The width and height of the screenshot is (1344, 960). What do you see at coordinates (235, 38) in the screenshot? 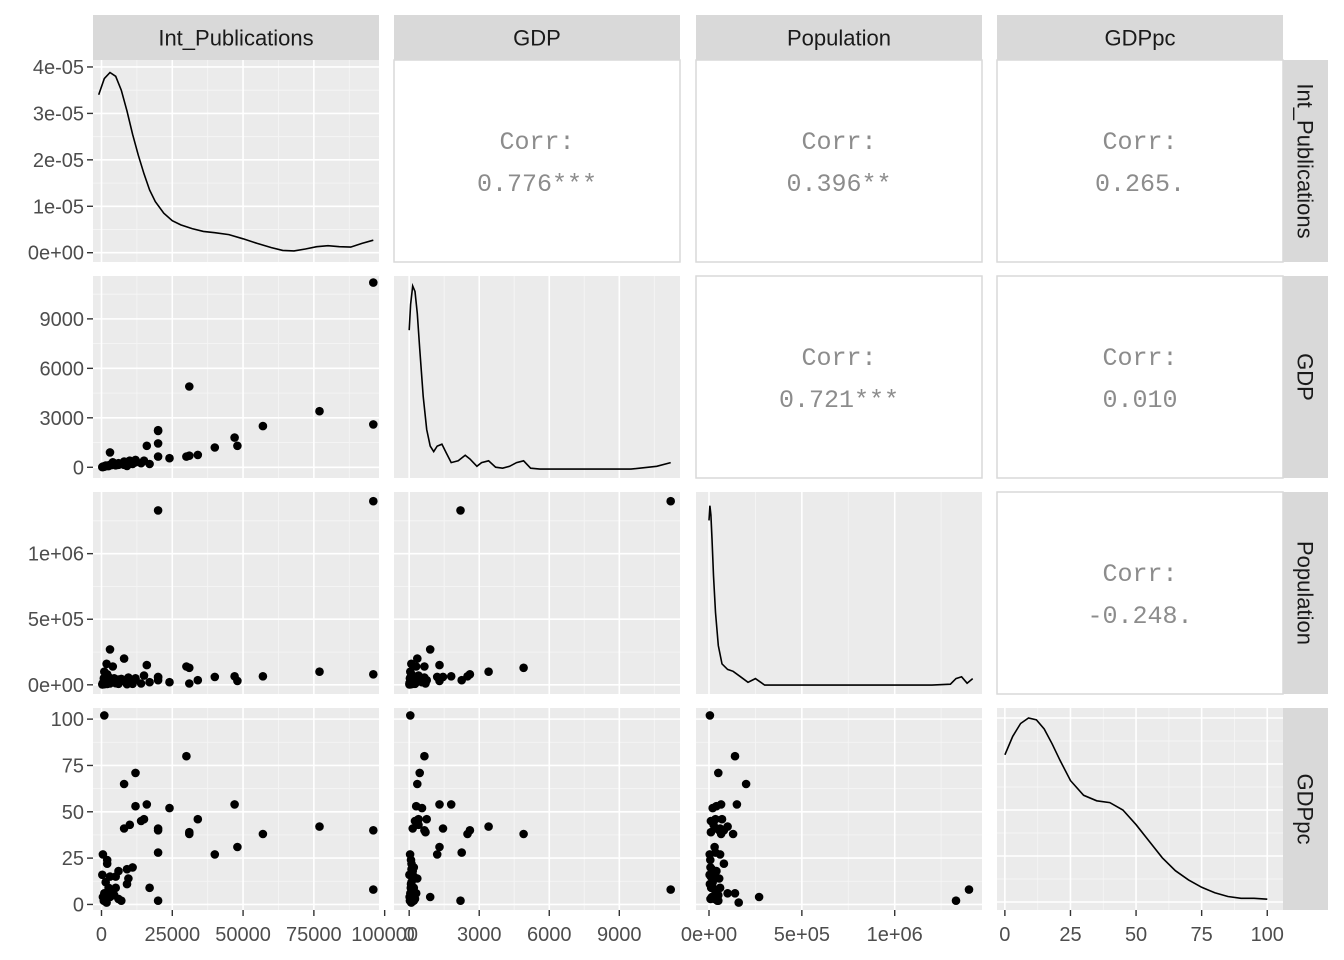
I see `strip-label-top: Int_Publications` at bounding box center [235, 38].